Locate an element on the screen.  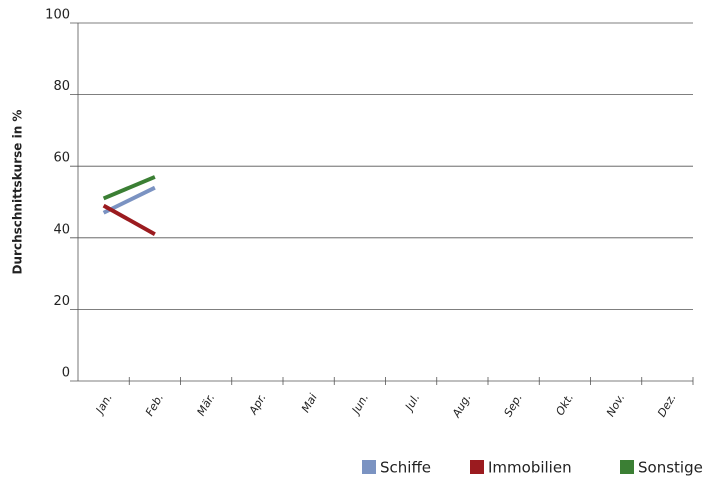
x-tick-label: Dez. is located at coordinates (667, 406).